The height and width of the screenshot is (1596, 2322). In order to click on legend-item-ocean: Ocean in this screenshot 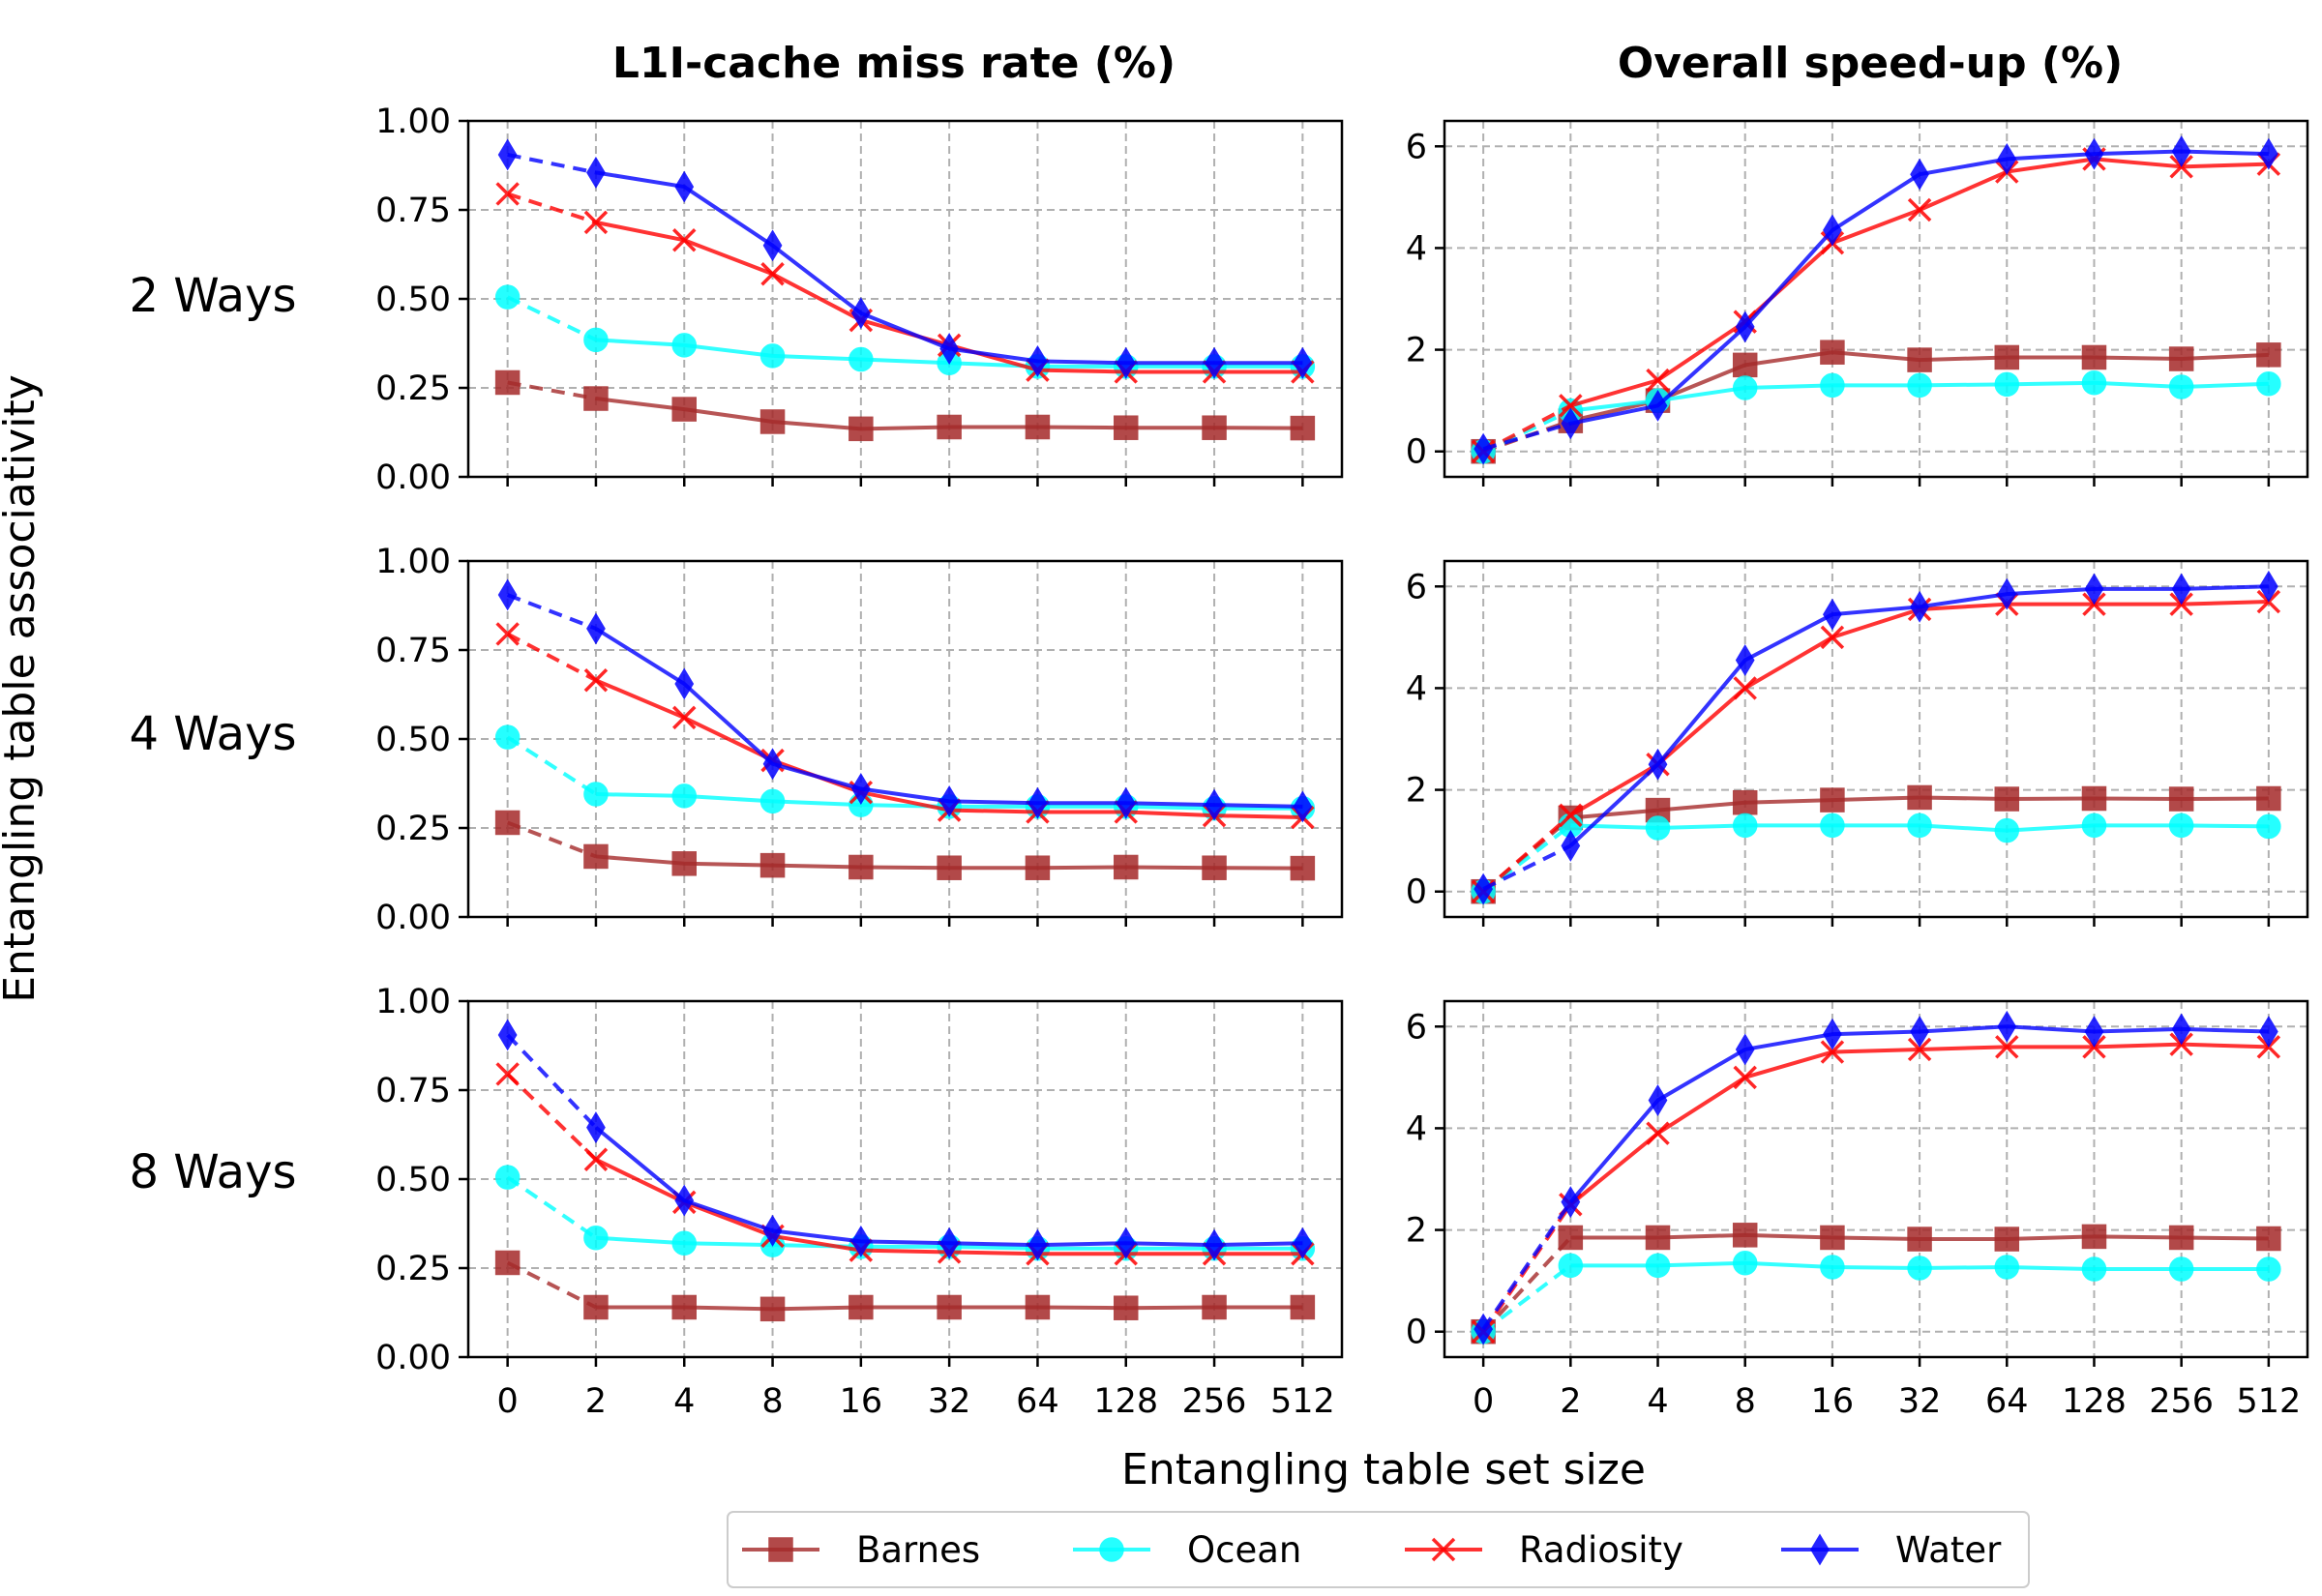, I will do `click(1187, 1550)`.